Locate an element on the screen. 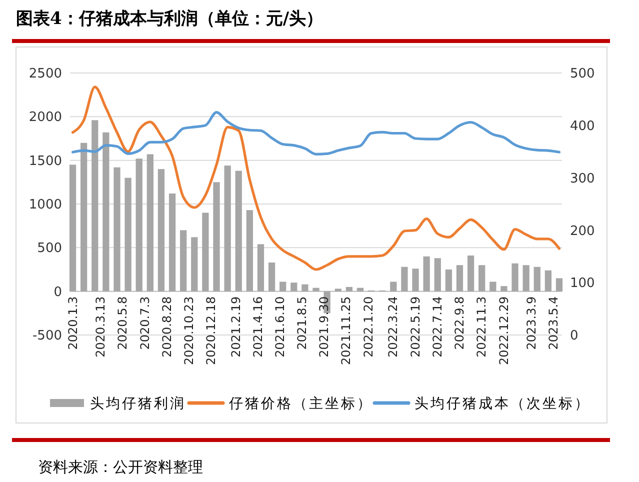 The image size is (639, 482). x-tick-label: 2022.9.8 is located at coordinates (459, 323).